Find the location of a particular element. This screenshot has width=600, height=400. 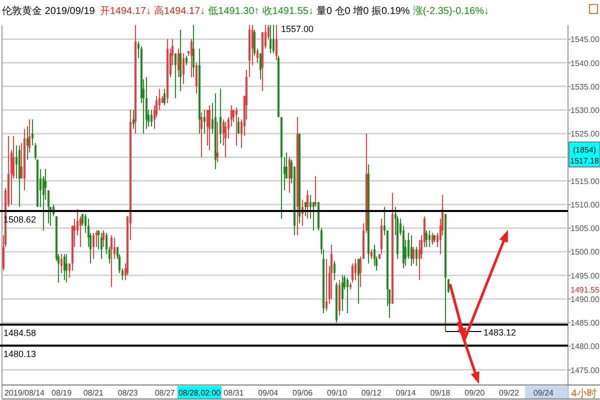

x-tick-label: 09/20 is located at coordinates (475, 393).